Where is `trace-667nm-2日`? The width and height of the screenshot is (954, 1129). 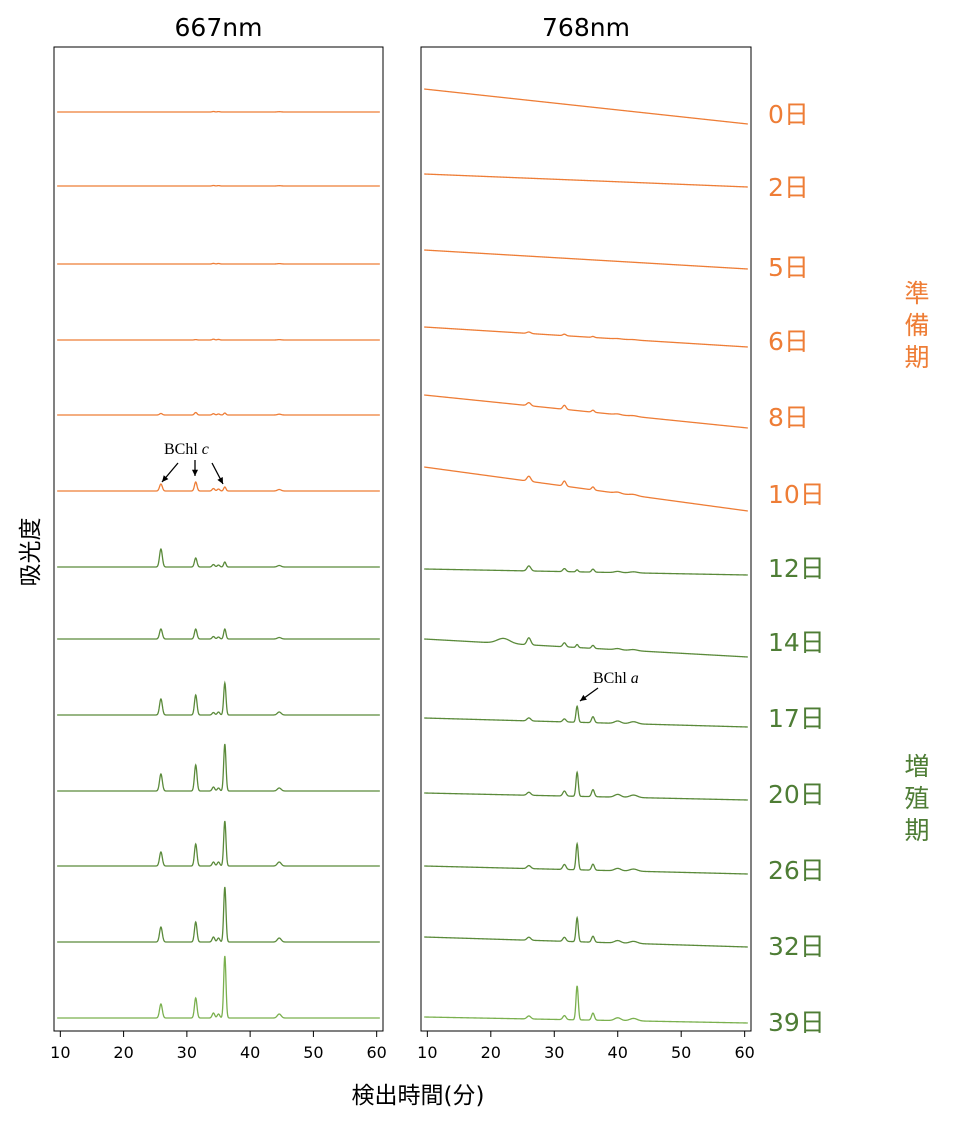 trace-667nm-2日 is located at coordinates (218, 185).